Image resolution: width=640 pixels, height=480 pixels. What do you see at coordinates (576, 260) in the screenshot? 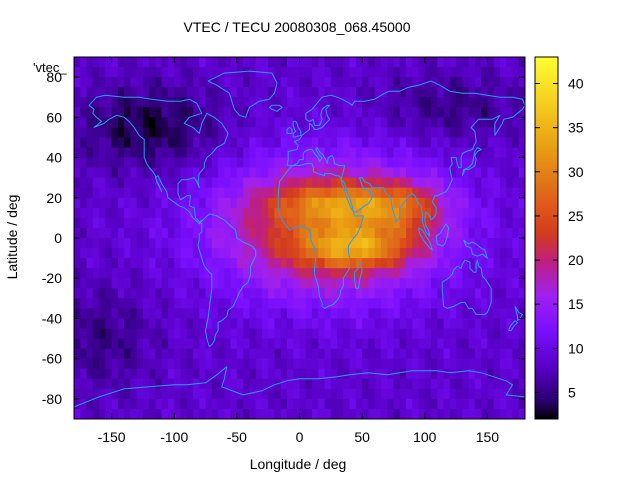
I see `colorbar-tick-label: 20` at bounding box center [576, 260].